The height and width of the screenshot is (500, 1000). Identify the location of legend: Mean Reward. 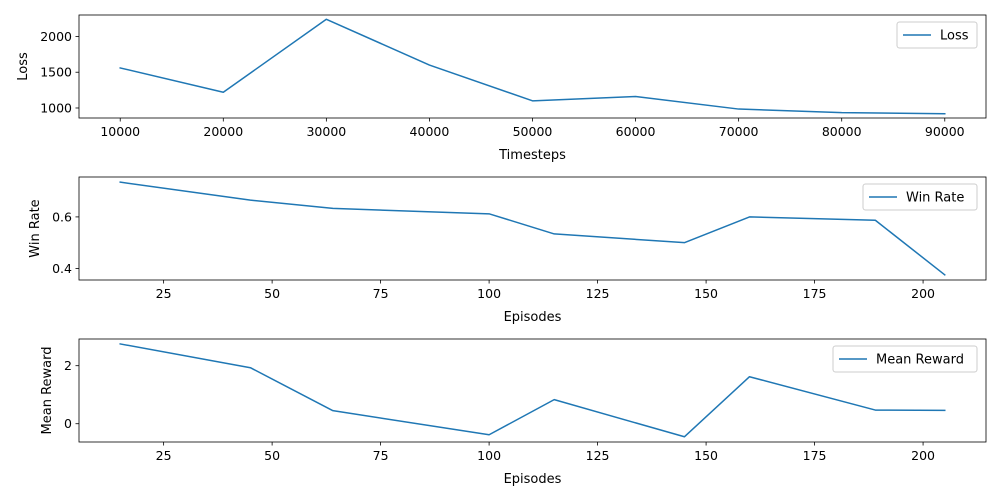
(905, 359).